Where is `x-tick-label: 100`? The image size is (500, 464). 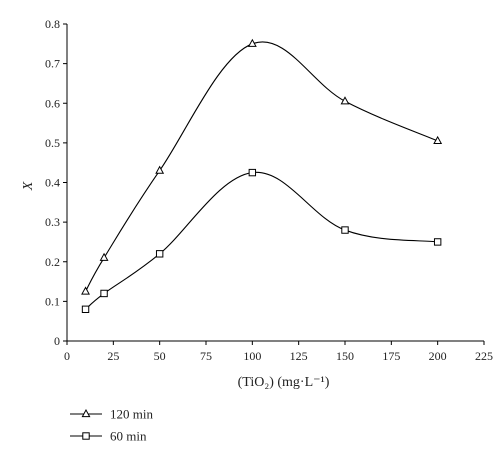
x-tick-label: 100 is located at coordinates (252, 356).